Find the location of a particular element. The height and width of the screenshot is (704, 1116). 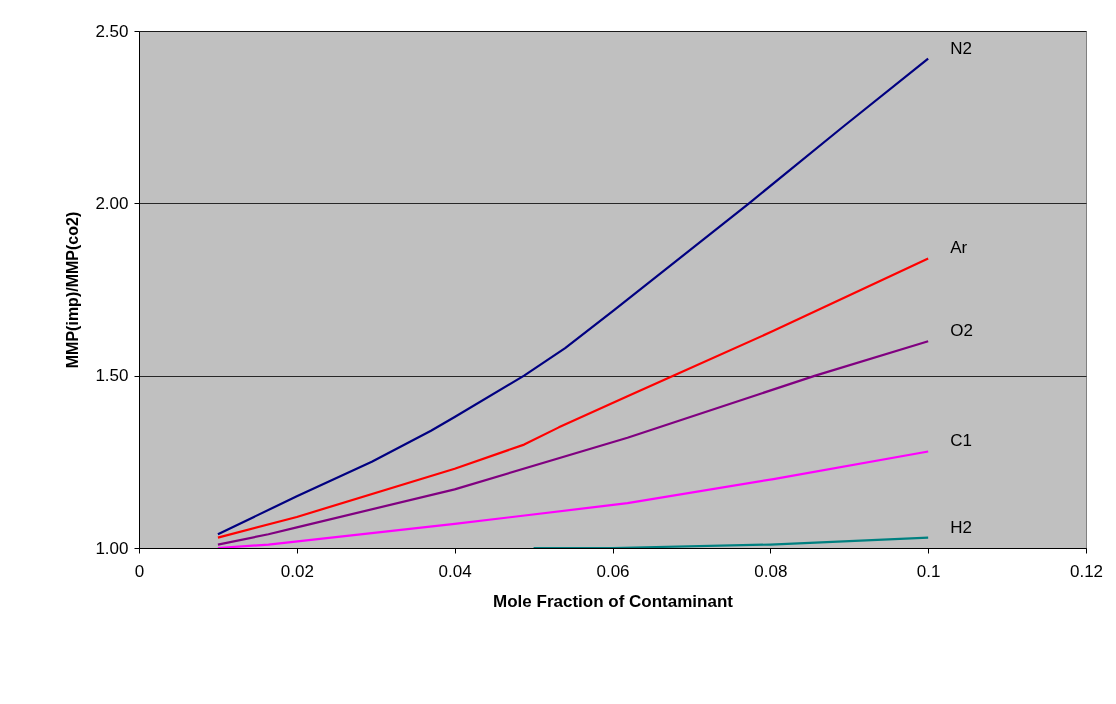

series-label: N2 is located at coordinates (961, 48).